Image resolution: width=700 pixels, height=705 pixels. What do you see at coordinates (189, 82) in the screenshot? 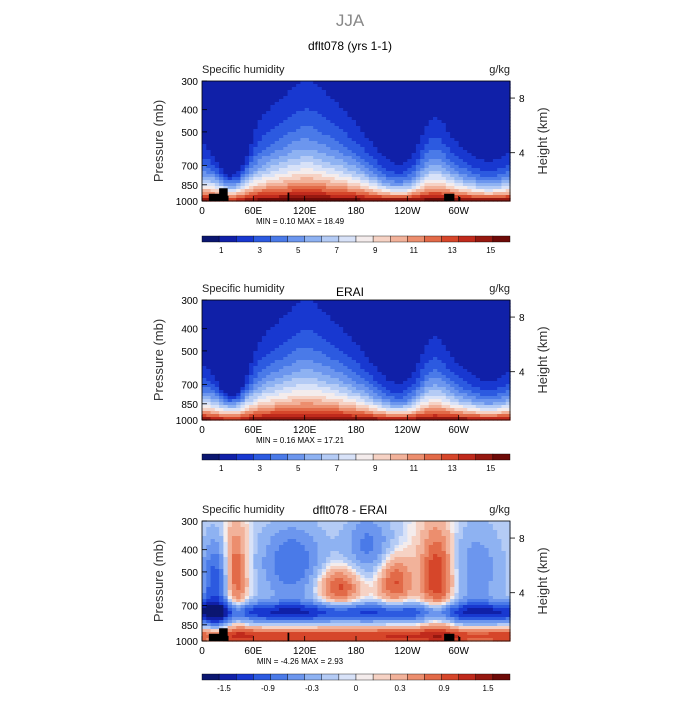
I see `y-tick-label: 300` at bounding box center [189, 82].